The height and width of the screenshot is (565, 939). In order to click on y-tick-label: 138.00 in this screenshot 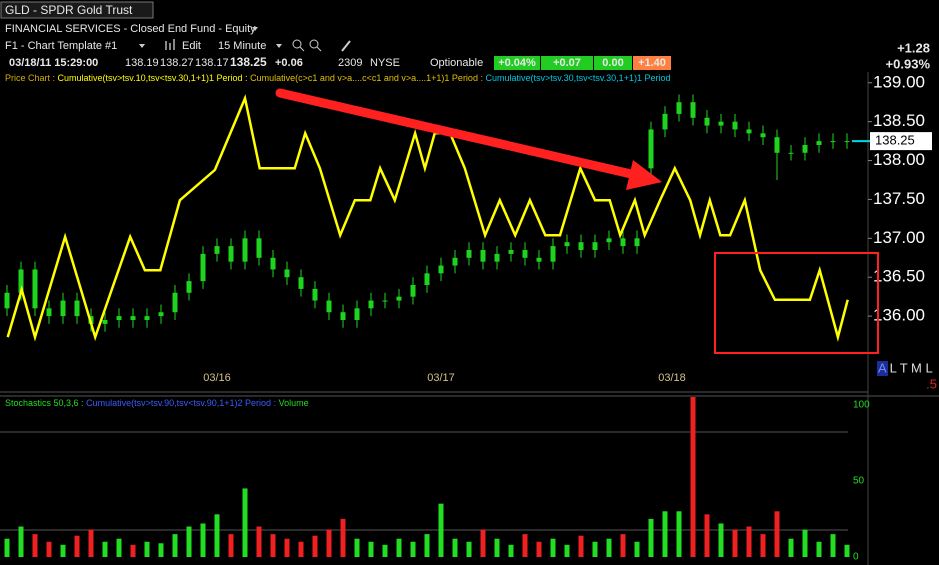, I will do `click(899, 159)`.